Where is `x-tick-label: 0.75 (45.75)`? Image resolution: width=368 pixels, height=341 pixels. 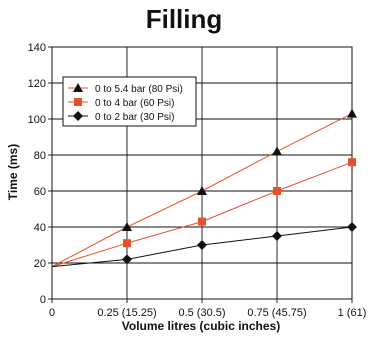
x-tick-label: 0.75 (45.75) is located at coordinates (276, 313).